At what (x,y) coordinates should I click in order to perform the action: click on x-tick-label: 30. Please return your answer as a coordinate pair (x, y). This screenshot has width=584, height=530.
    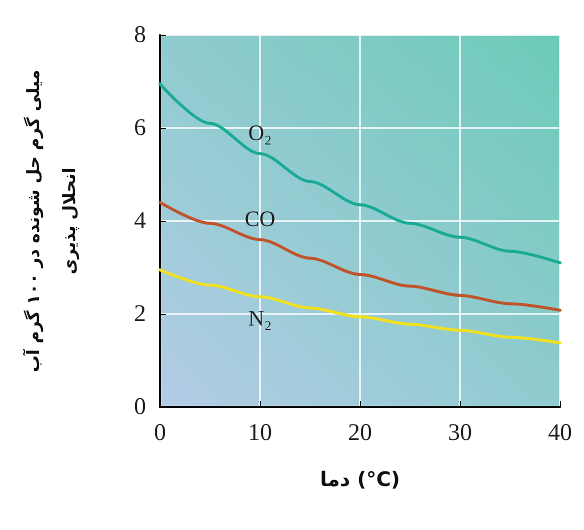
    Looking at the image, I should click on (460, 433).